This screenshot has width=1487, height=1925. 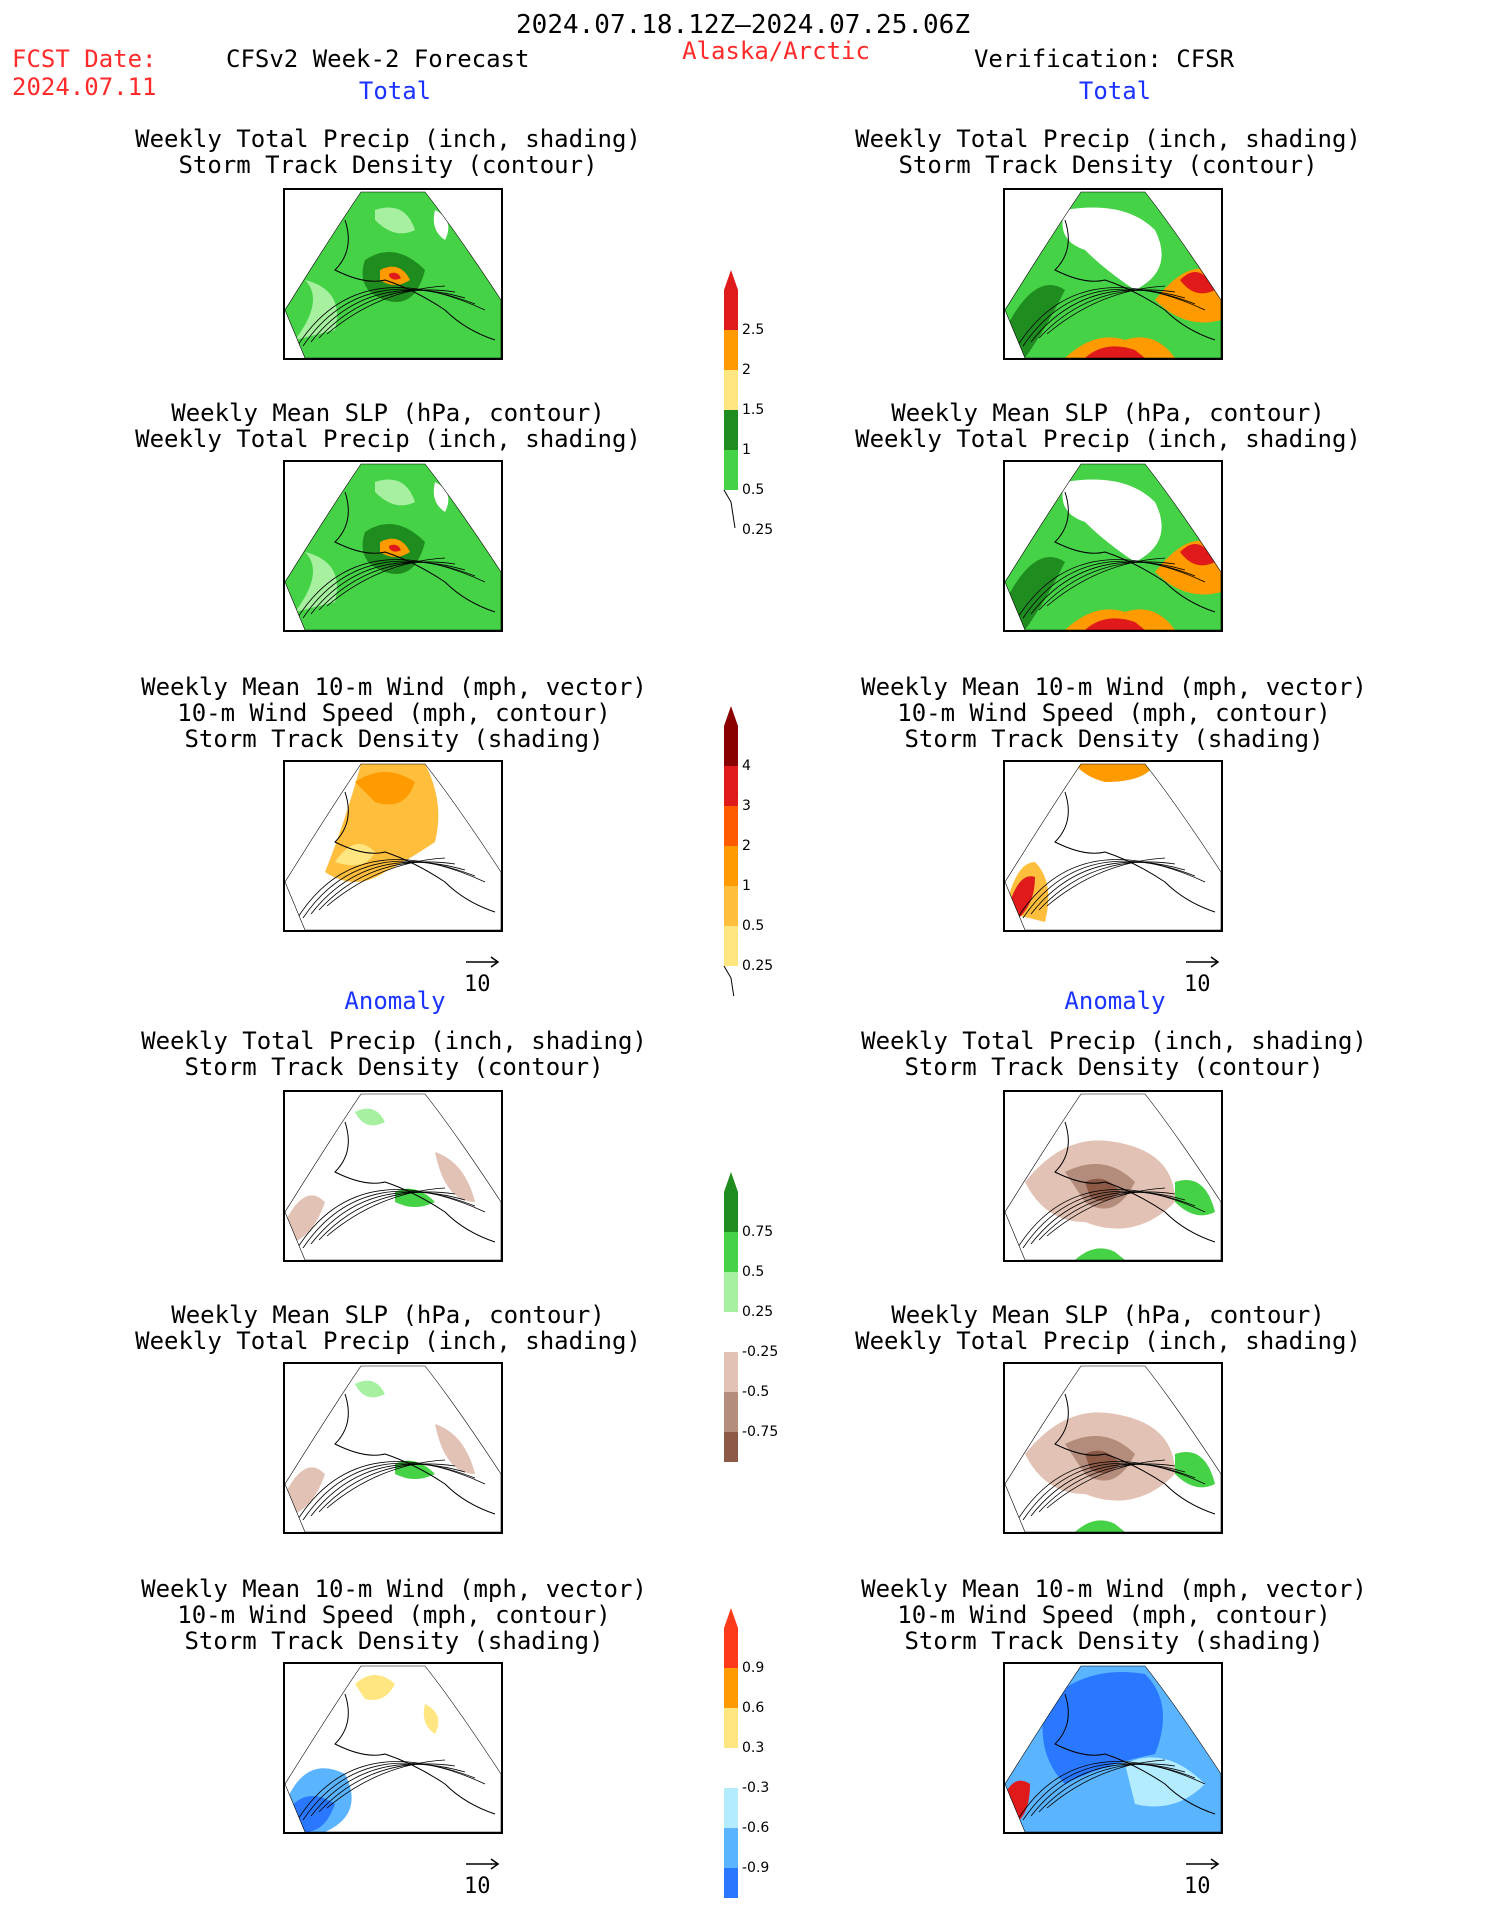 I want to click on title-r5-line2: Weekly Total Precip (inch, shading), so click(x=1108, y=1341).